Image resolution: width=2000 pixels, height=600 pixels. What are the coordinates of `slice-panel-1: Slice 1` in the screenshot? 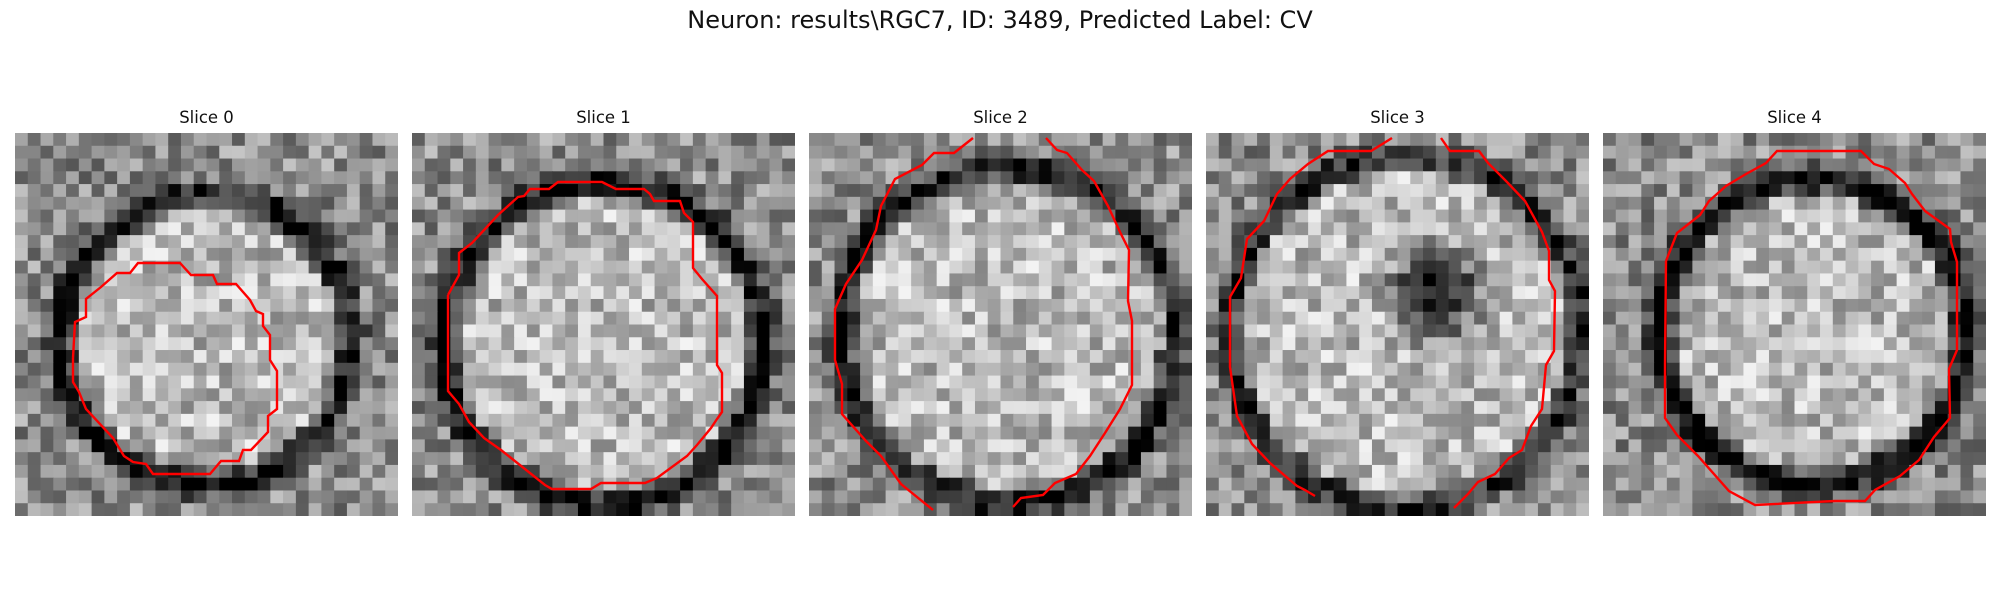 It's located at (603, 311).